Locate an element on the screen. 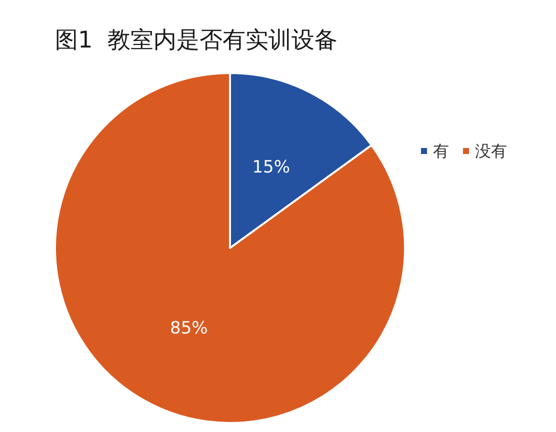 This screenshot has width=556, height=432. data-label: 15% is located at coordinates (271, 167).